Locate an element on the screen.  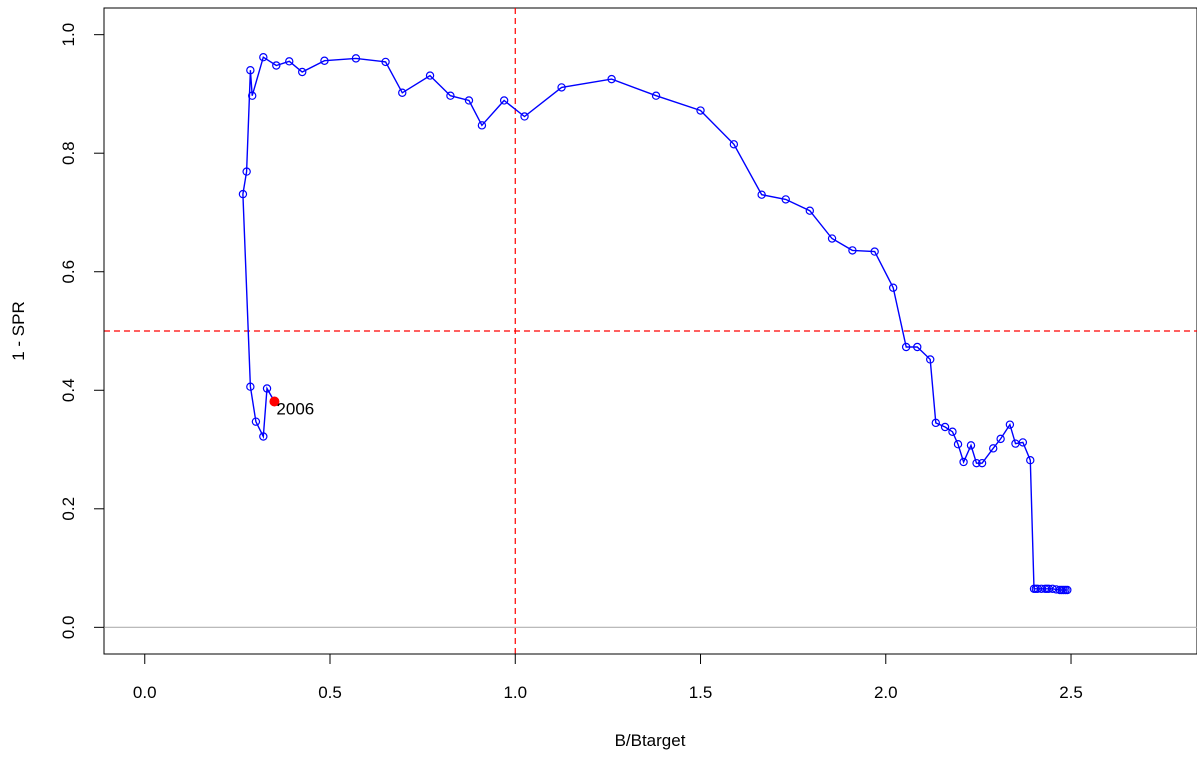
x-tick-label: 1.0 is located at coordinates (515, 692).